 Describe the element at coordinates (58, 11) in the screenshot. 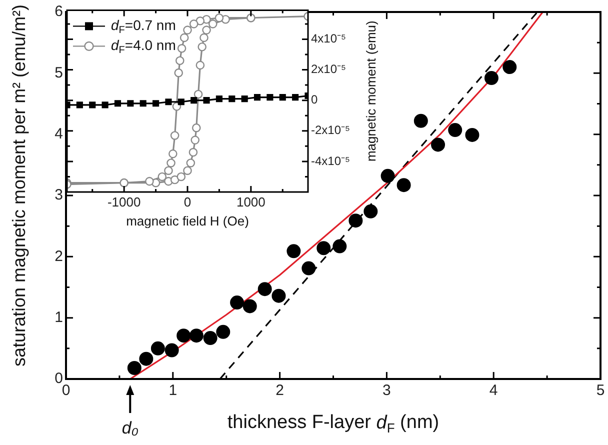

I see `y-tick-label: 6` at that location.